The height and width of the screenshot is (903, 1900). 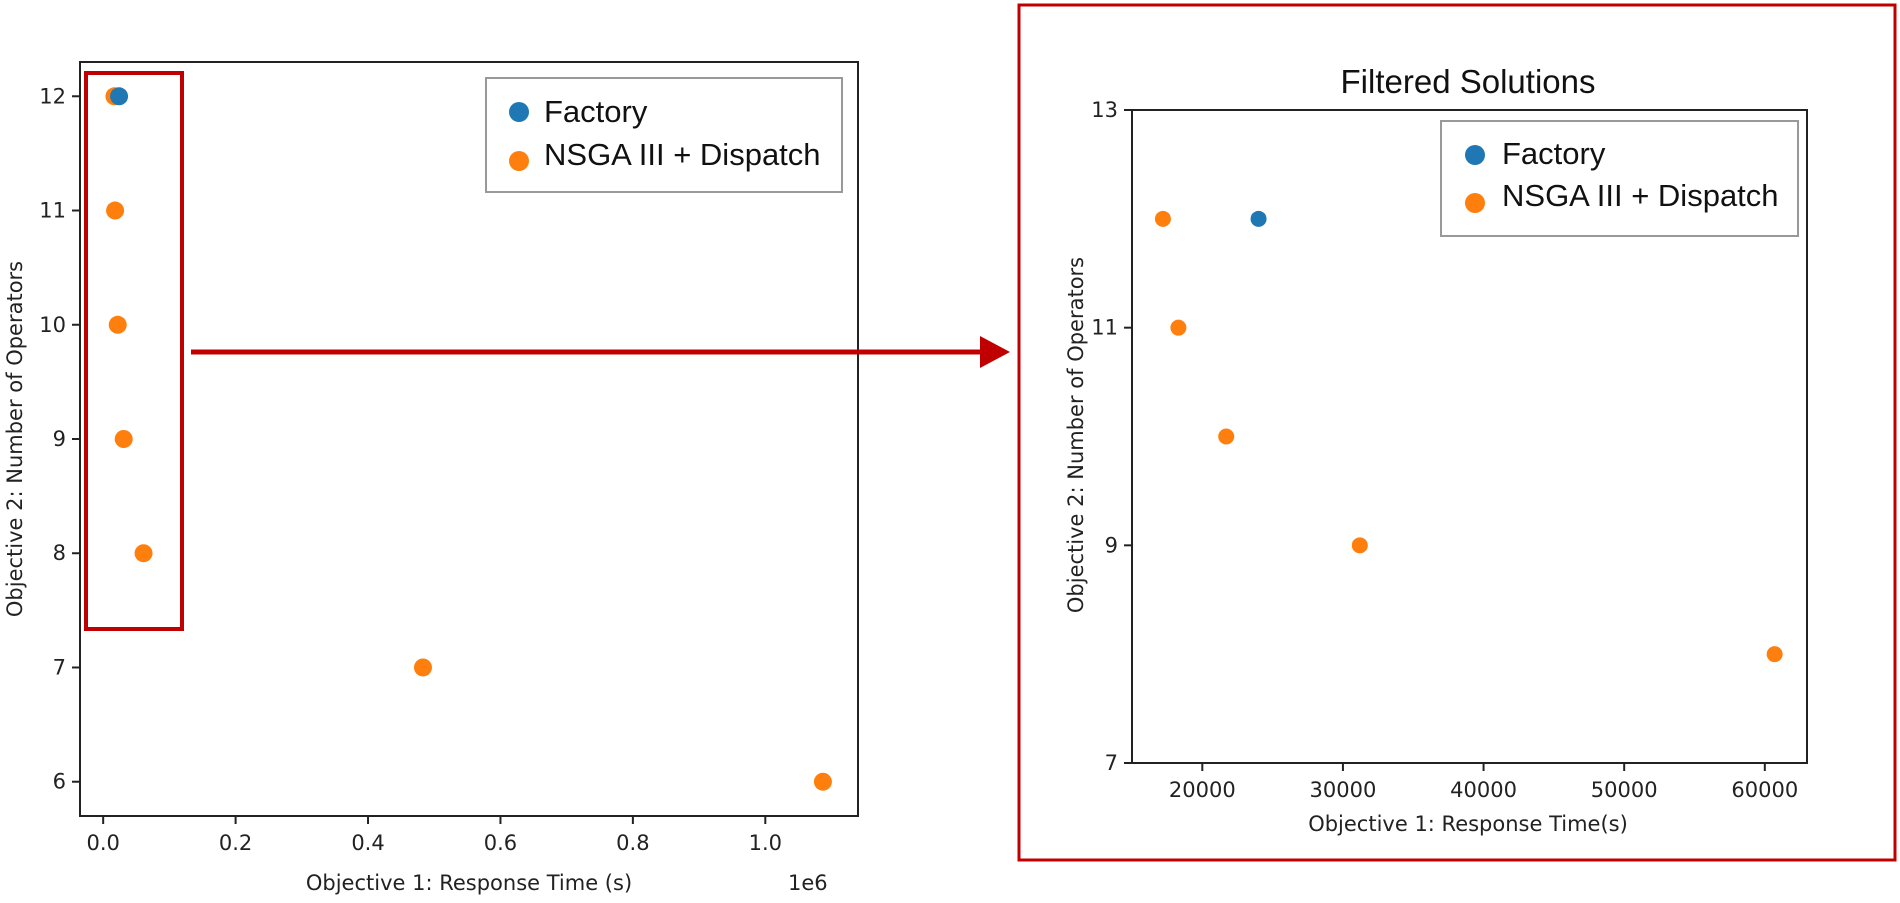 I want to click on x-offset-text: 1e6, so click(x=808, y=883).